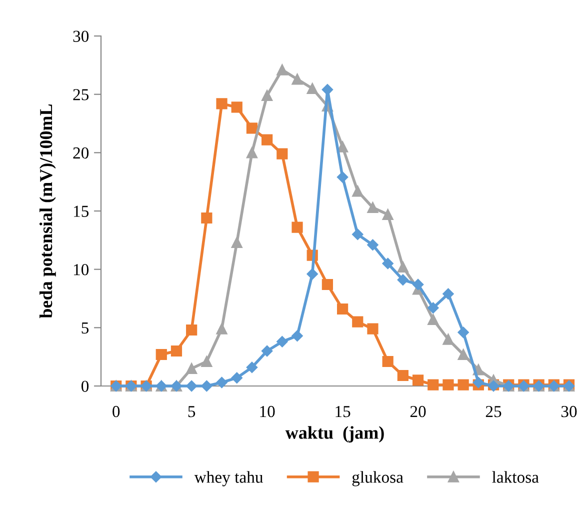 The image size is (587, 519). Describe the element at coordinates (85, 386) in the screenshot. I see `y-tick-label: 0` at that location.